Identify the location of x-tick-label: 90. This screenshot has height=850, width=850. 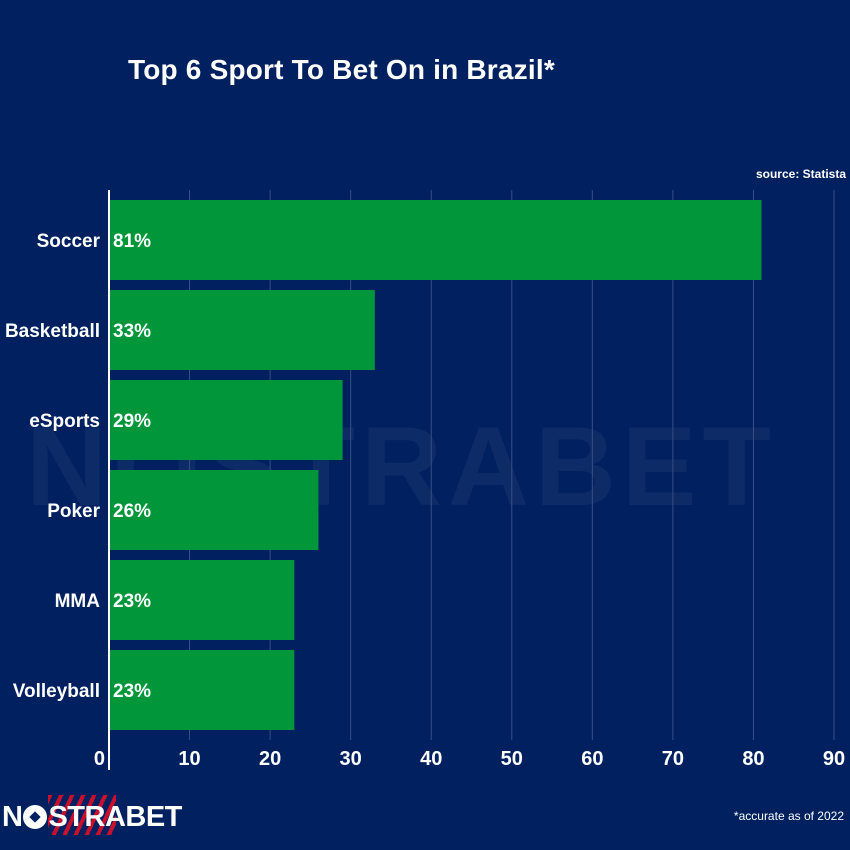
(834, 759).